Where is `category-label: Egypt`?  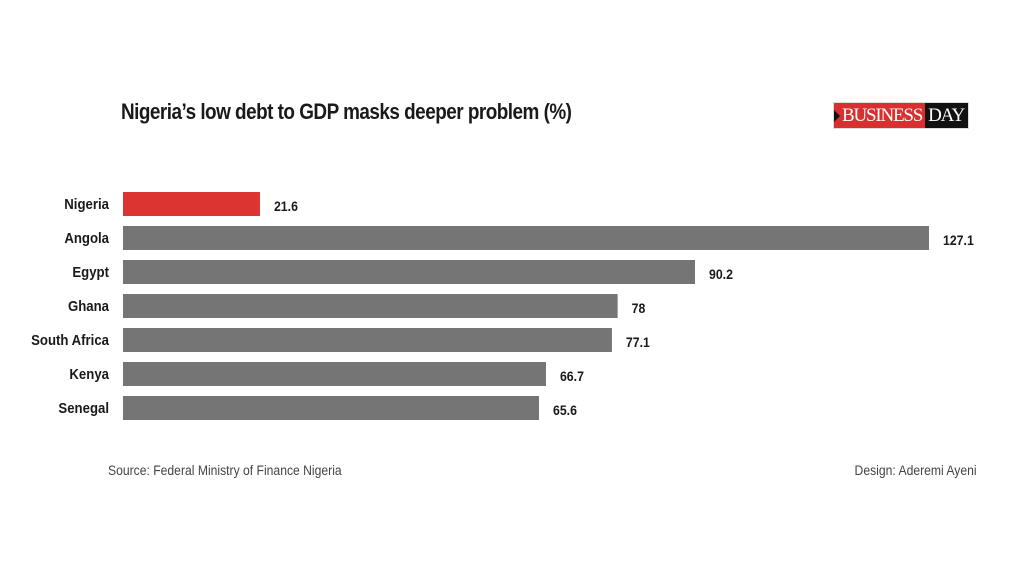 category-label: Egypt is located at coordinates (90, 271).